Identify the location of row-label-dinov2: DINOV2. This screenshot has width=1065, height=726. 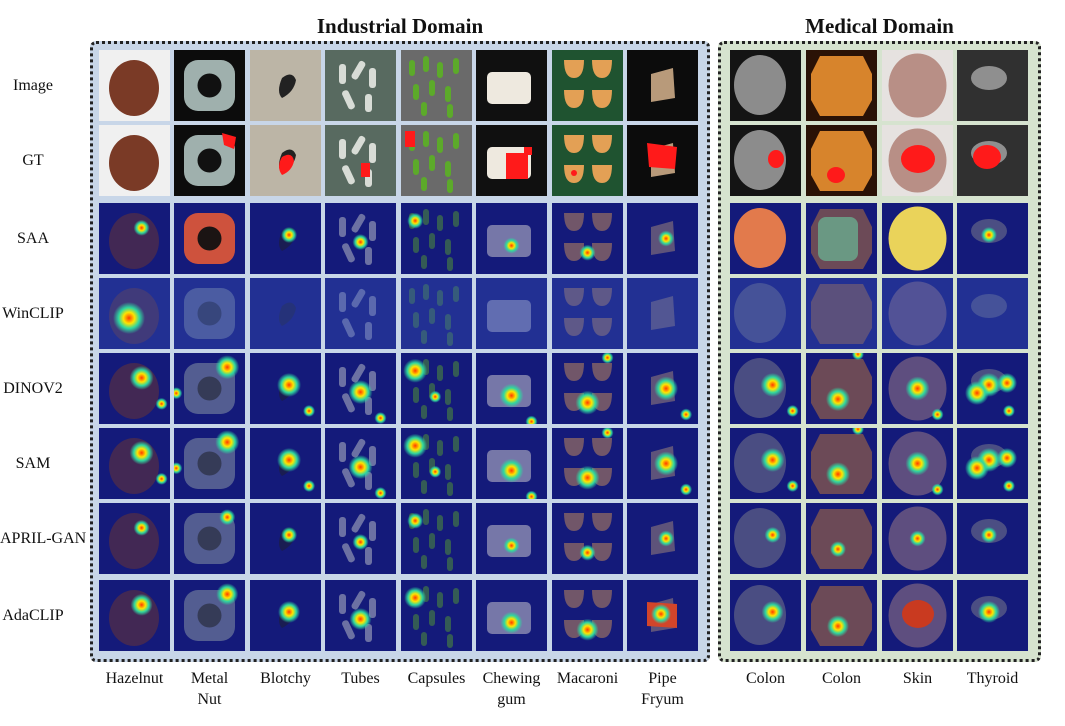
(33, 388).